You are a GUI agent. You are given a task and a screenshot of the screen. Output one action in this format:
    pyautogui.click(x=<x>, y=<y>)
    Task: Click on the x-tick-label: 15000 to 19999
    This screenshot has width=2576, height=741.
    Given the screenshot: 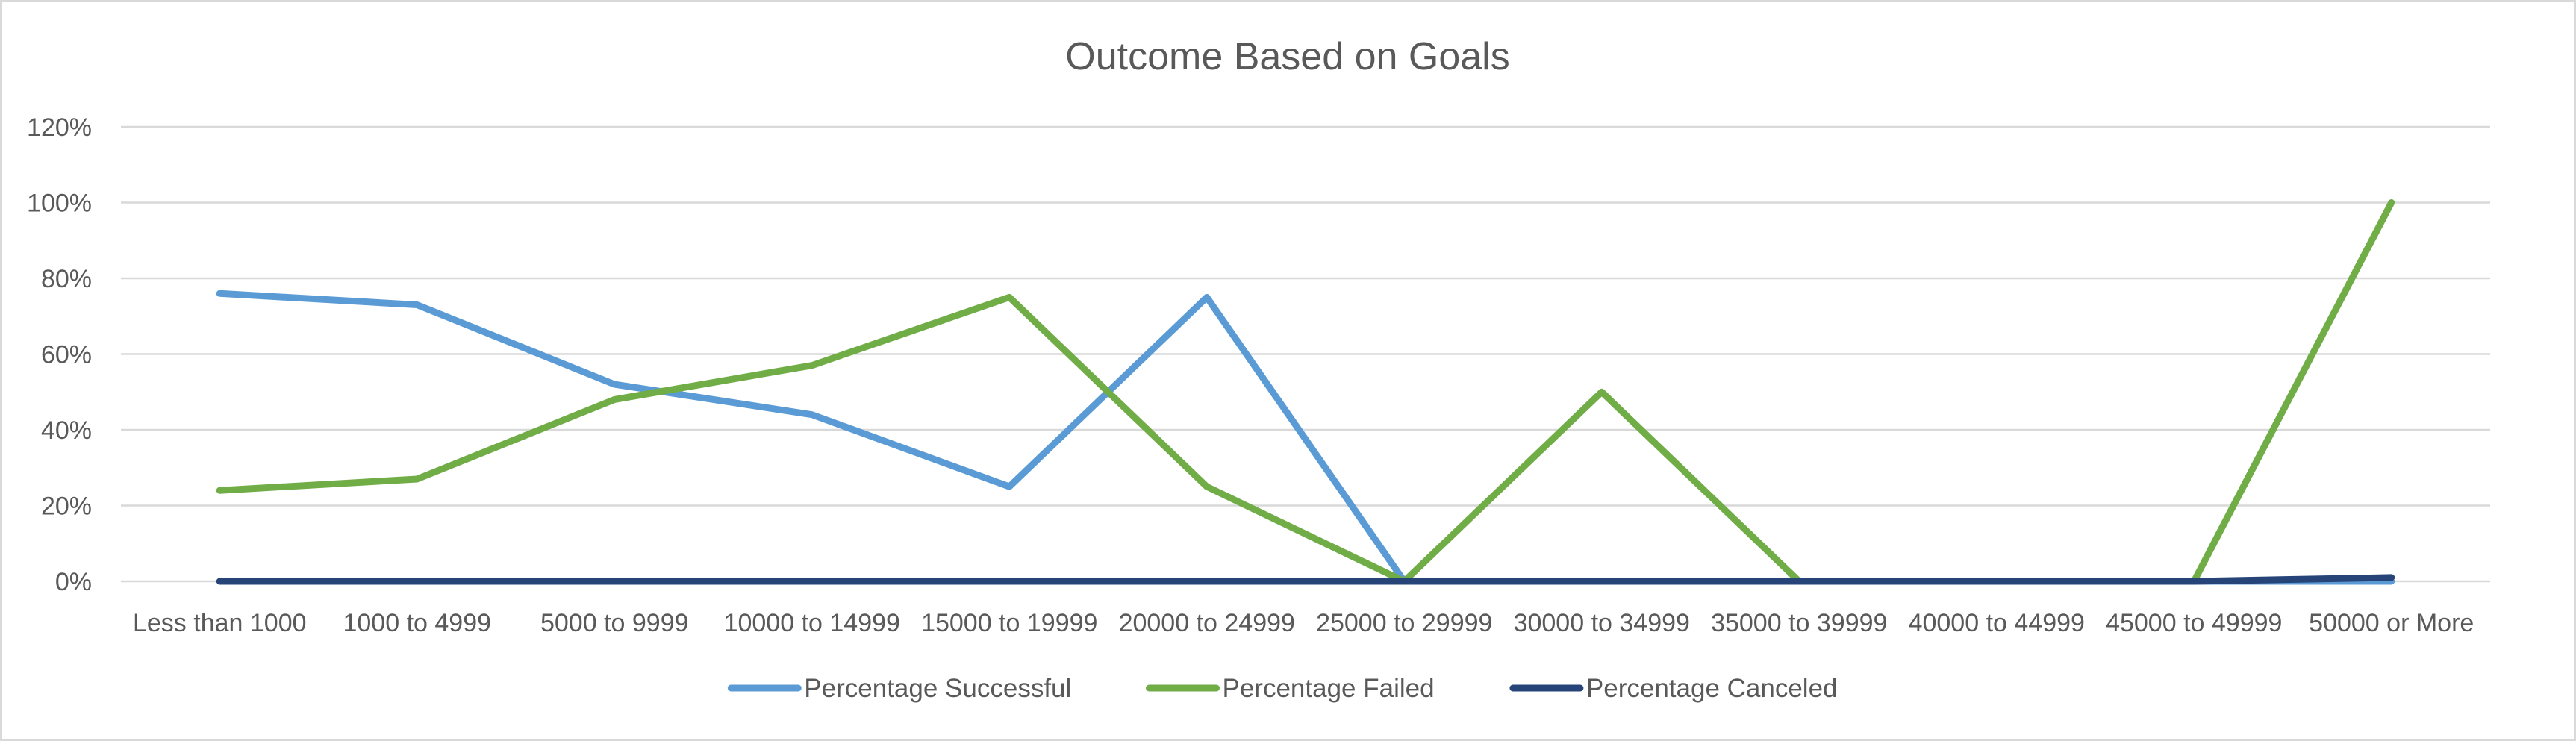 What is the action you would take?
    pyautogui.click(x=1009, y=623)
    